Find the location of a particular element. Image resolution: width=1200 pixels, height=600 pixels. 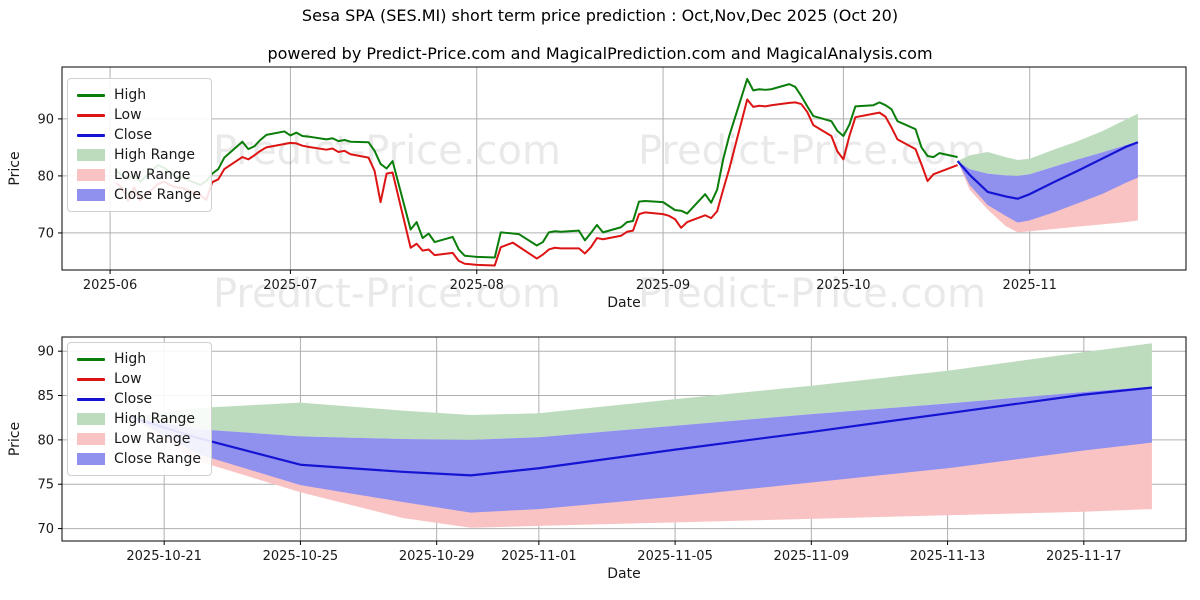

x-tick-label: 2025-10-21 is located at coordinates (164, 556).